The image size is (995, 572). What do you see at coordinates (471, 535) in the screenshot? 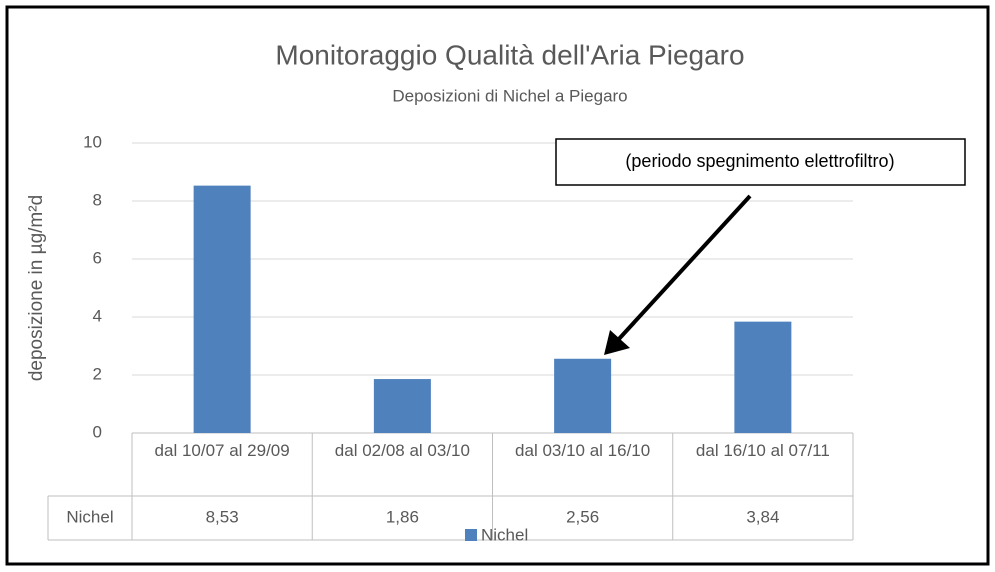
I see `legend-swatch` at bounding box center [471, 535].